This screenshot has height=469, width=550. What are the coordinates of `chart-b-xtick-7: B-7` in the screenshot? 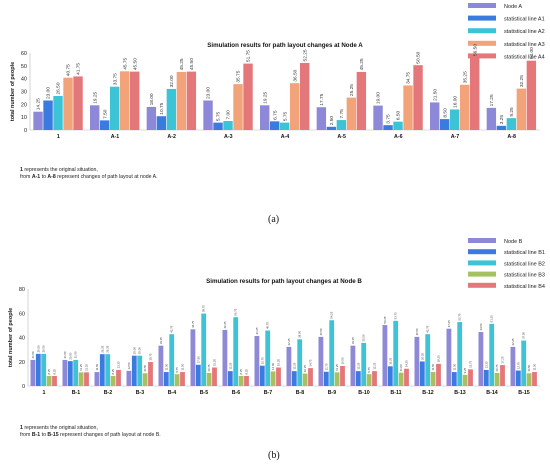 It's located at (268, 393).